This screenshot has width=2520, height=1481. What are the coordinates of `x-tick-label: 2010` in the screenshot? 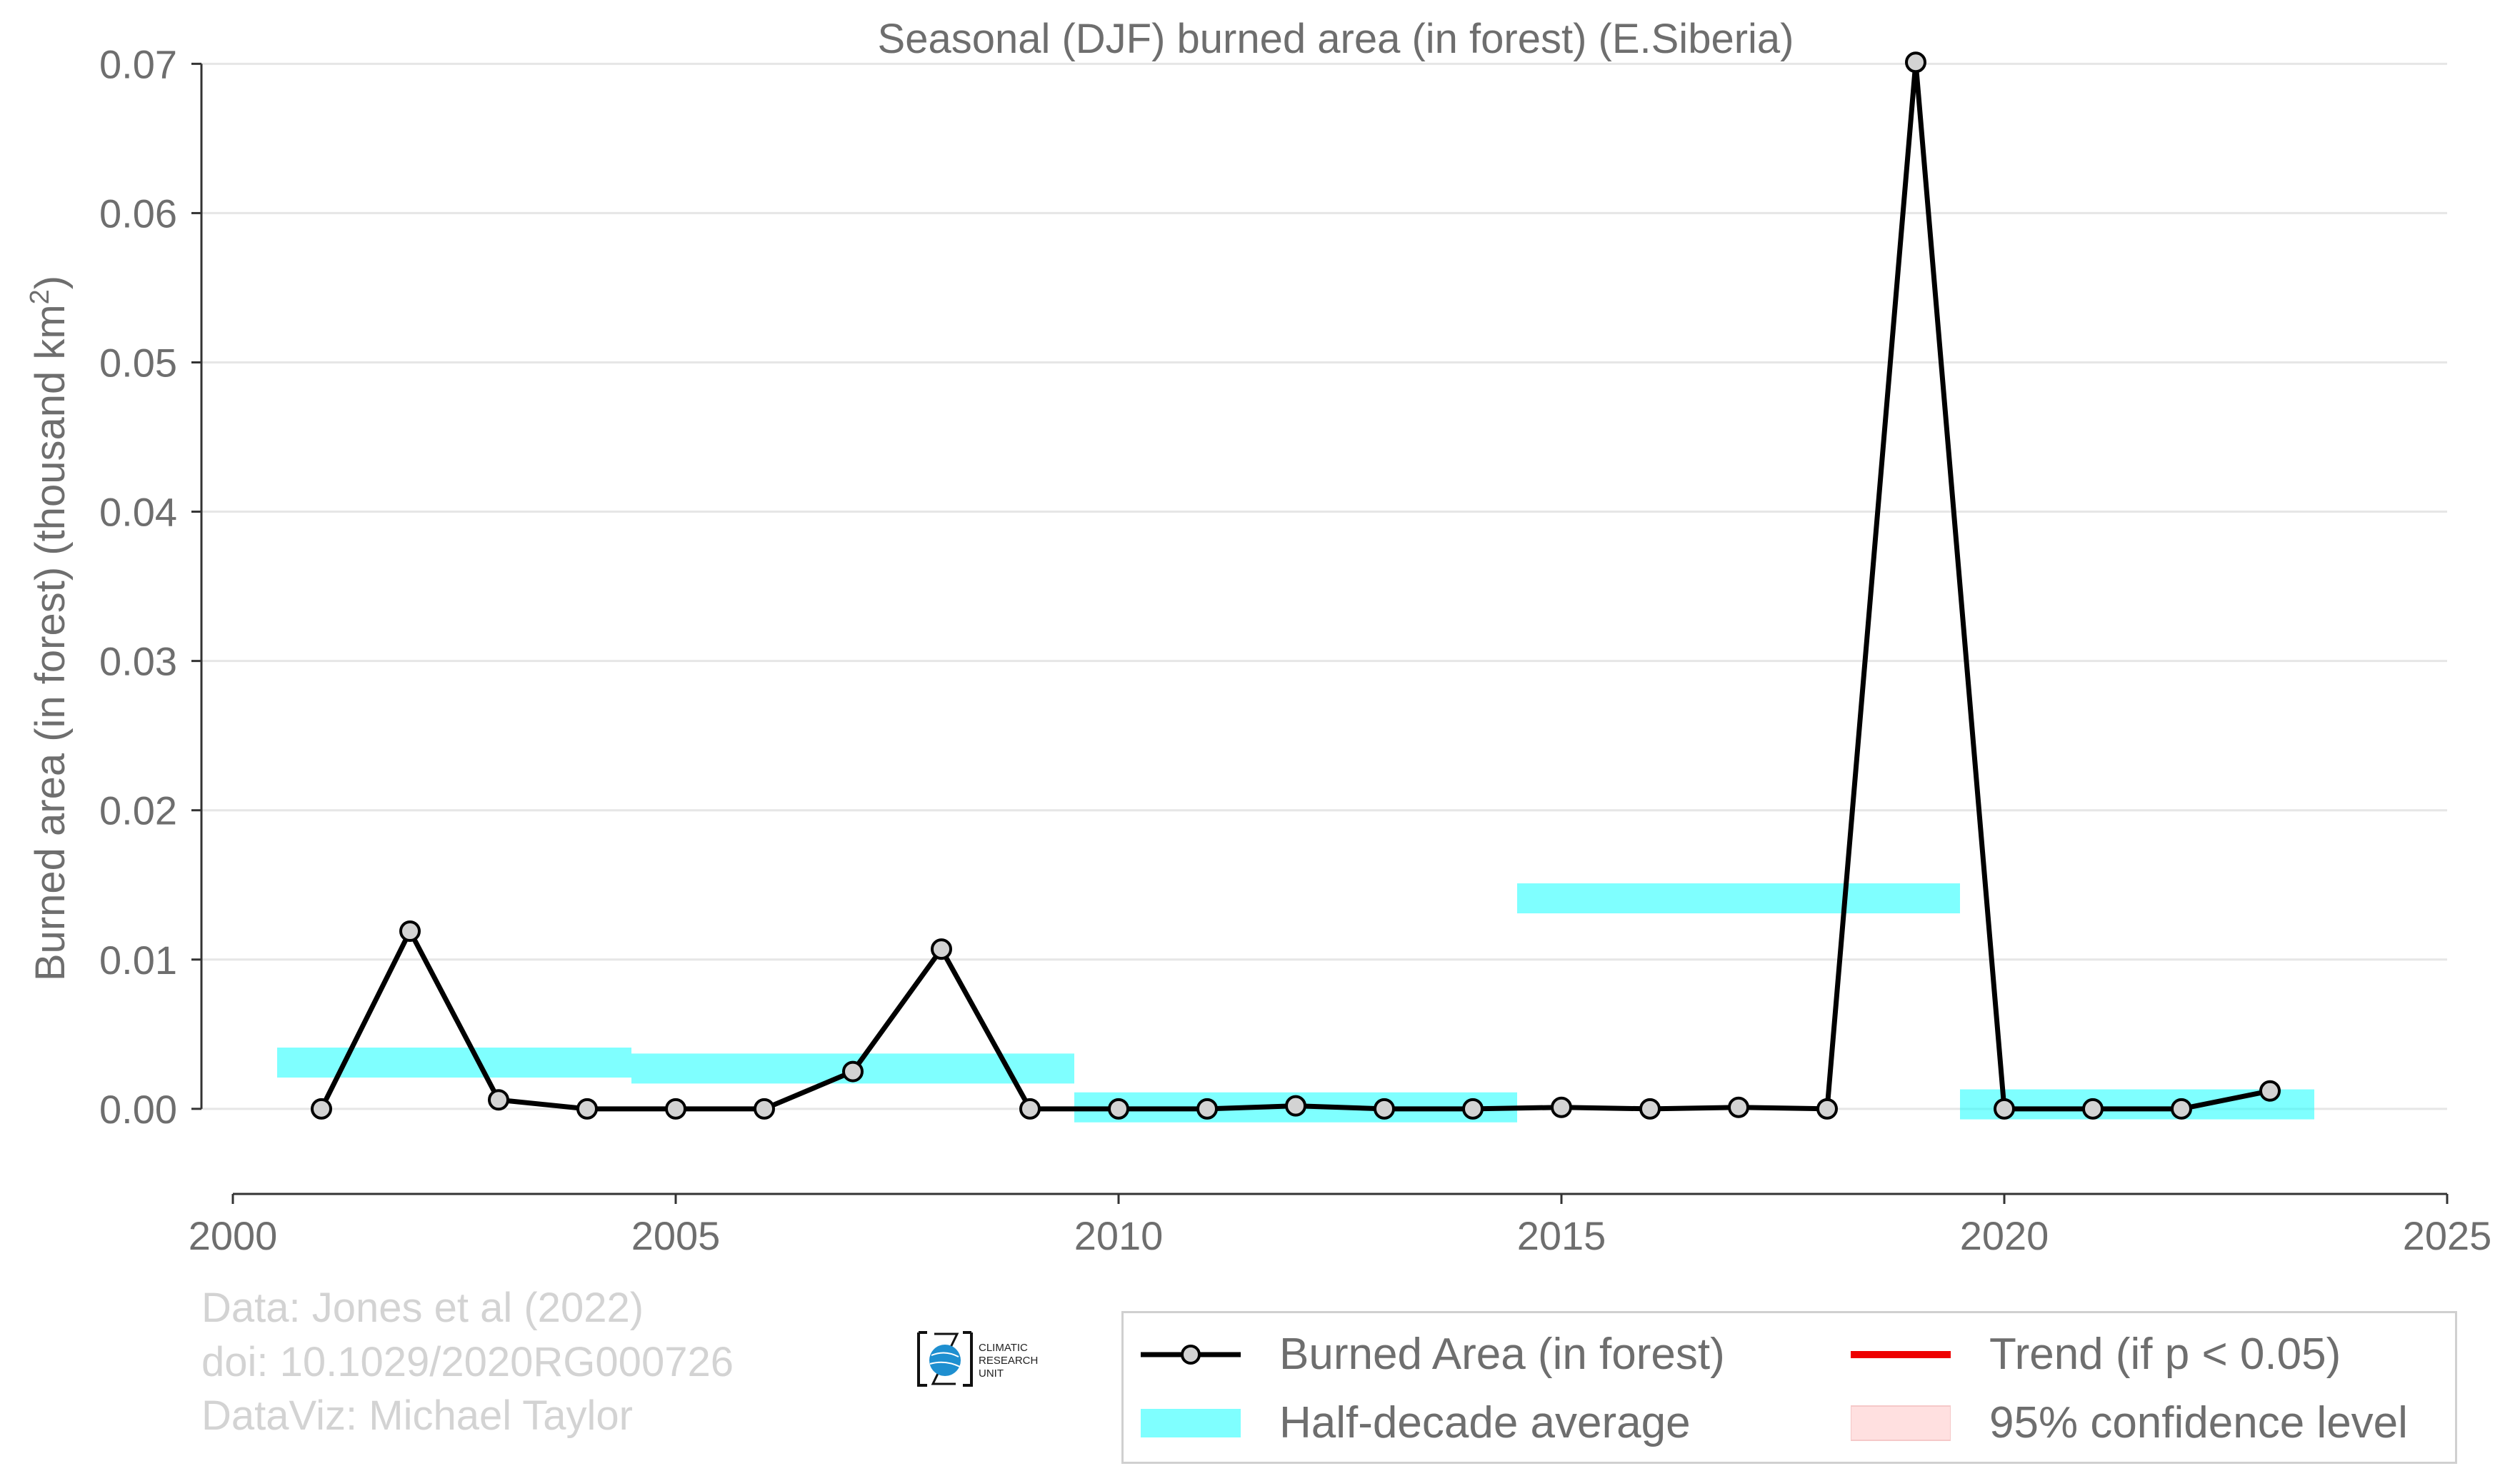 It's located at (1119, 1235).